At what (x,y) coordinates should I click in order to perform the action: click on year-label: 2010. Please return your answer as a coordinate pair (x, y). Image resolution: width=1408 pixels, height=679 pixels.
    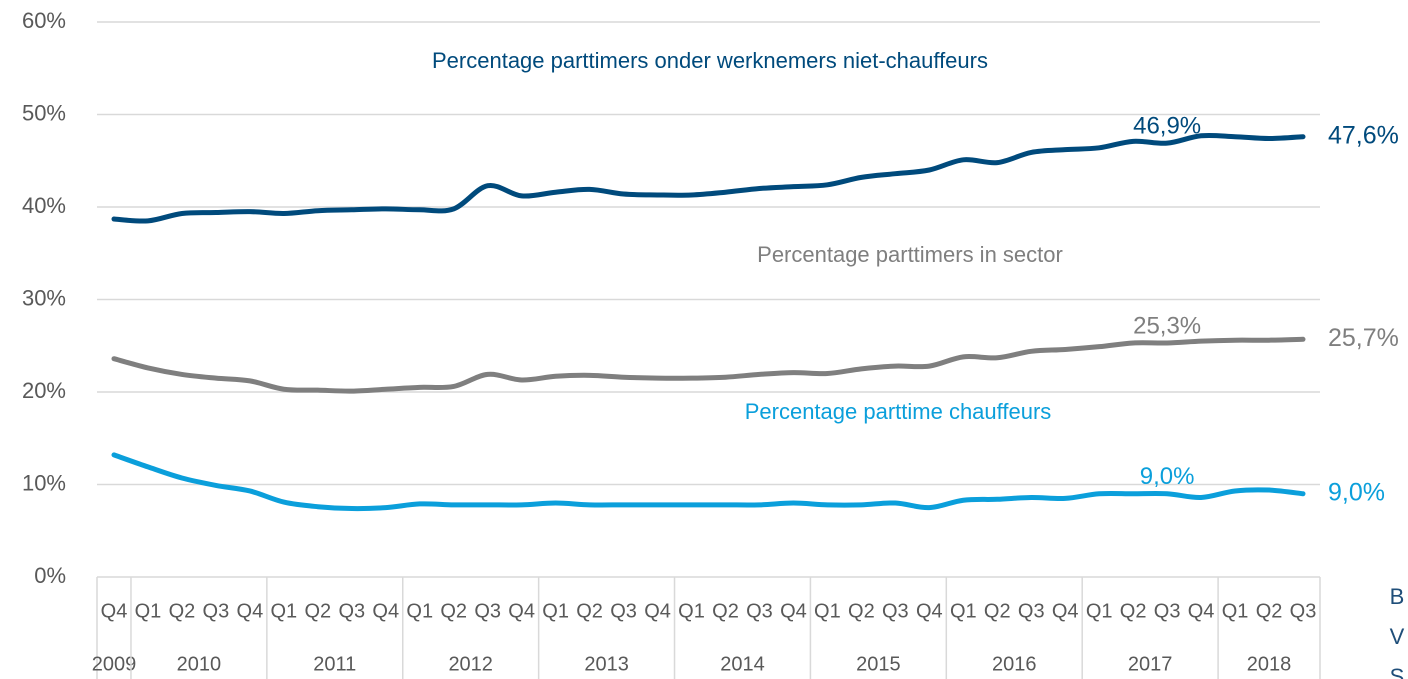
    Looking at the image, I should click on (199, 664).